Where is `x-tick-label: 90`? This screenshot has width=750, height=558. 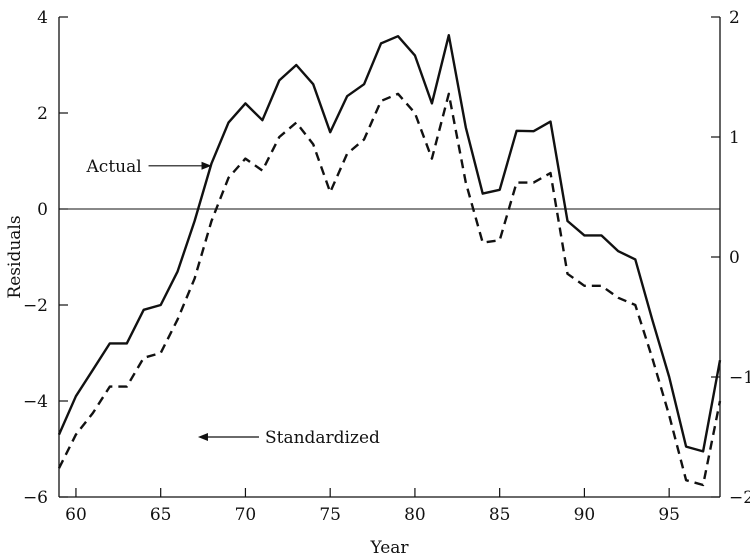
x-tick-label: 90 is located at coordinates (585, 515).